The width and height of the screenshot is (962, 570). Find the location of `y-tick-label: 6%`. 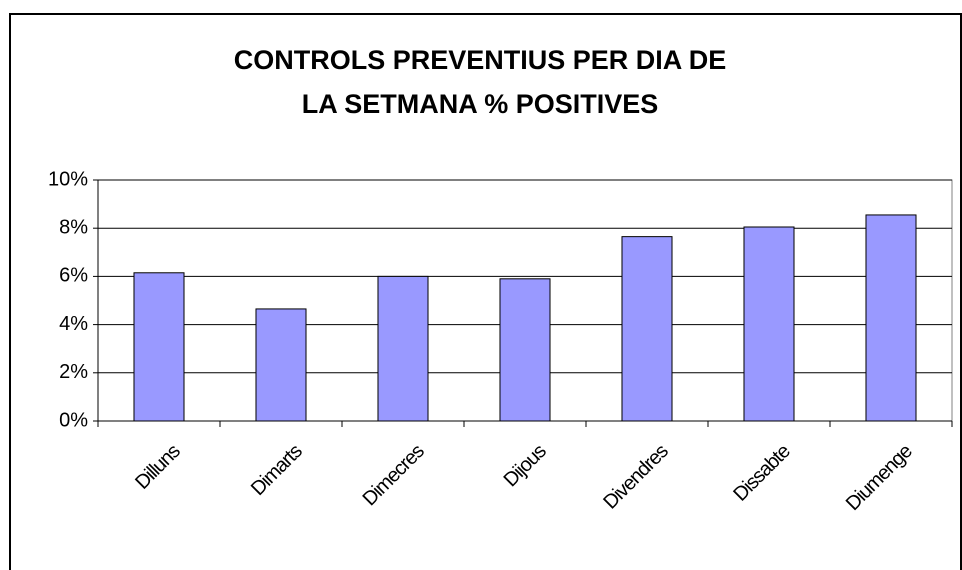

y-tick-label: 6% is located at coordinates (73, 276).